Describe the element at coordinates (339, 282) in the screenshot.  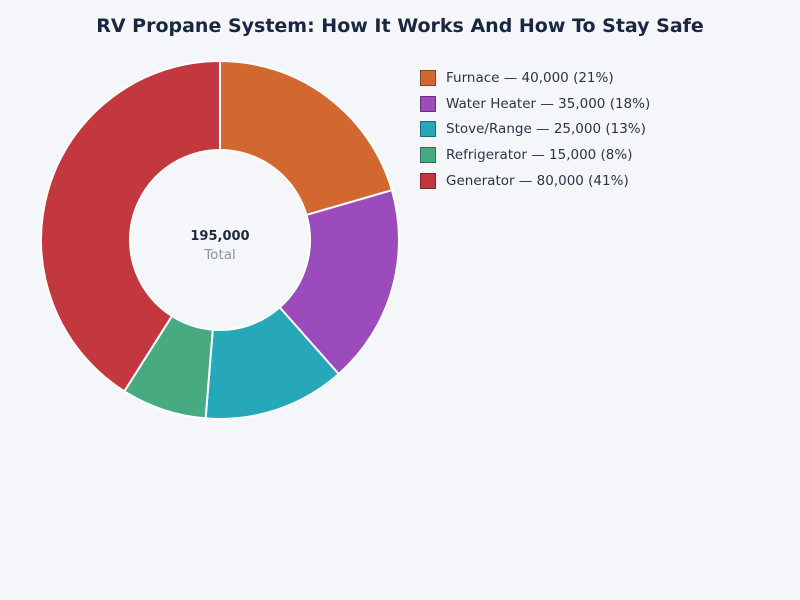
I see `slice-water-heater` at that location.